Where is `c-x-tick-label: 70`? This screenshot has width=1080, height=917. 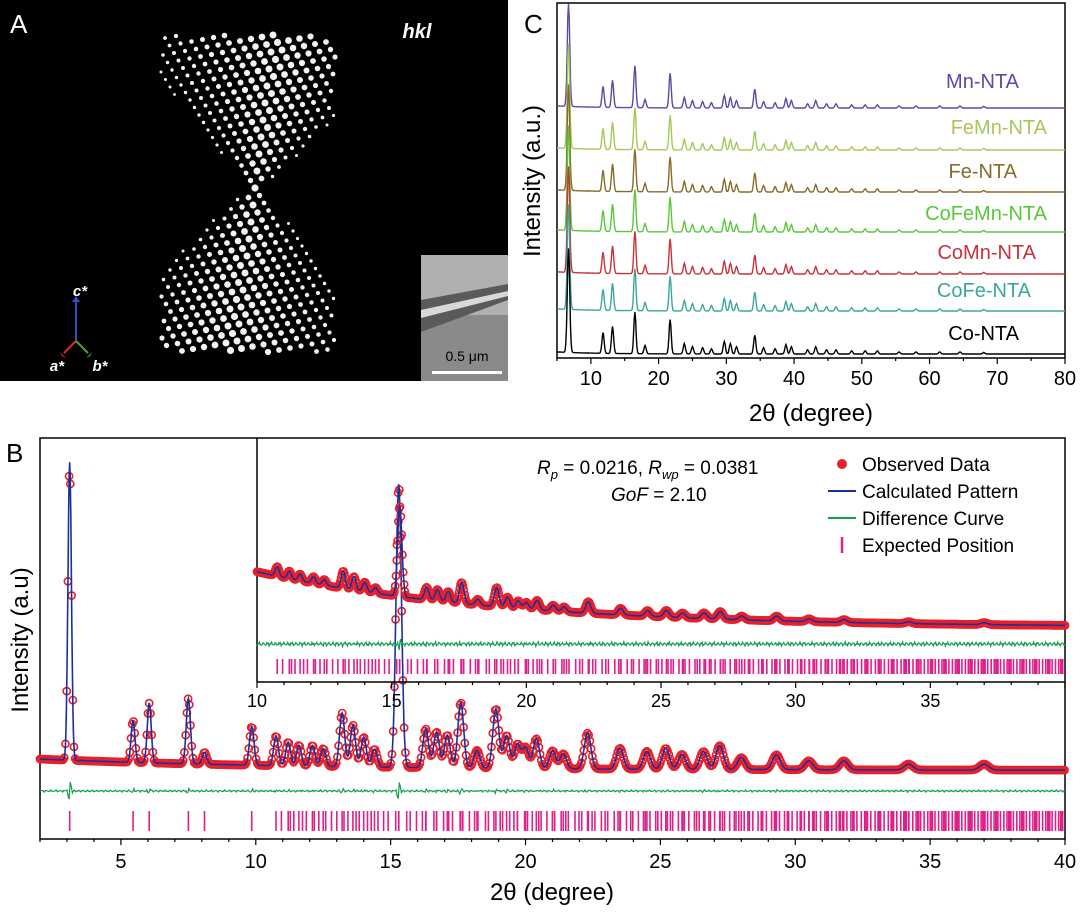 c-x-tick-label: 70 is located at coordinates (997, 379).